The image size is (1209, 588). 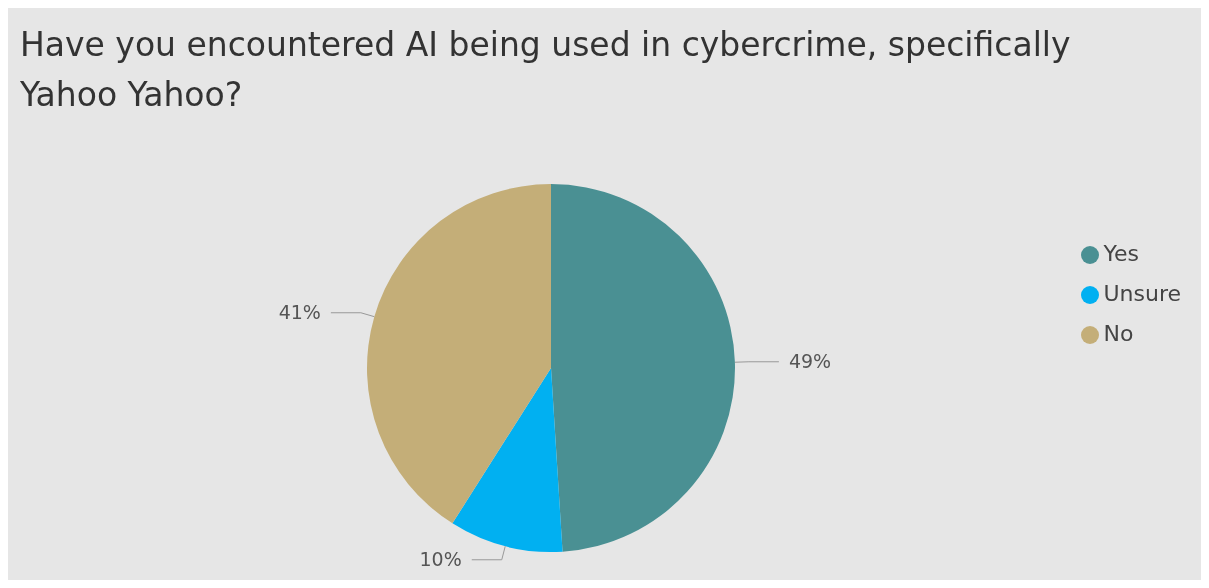 What do you see at coordinates (440, 558) in the screenshot?
I see `data-label: 10%` at bounding box center [440, 558].